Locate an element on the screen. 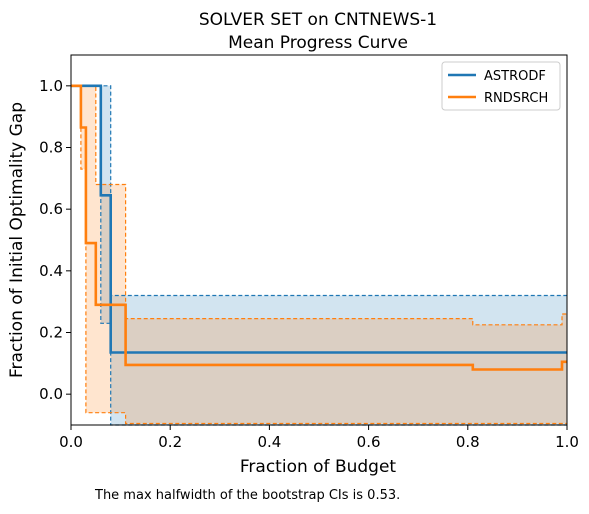 This screenshot has height=514, width=589. y-tick-label: 0.6 is located at coordinates (51, 209).